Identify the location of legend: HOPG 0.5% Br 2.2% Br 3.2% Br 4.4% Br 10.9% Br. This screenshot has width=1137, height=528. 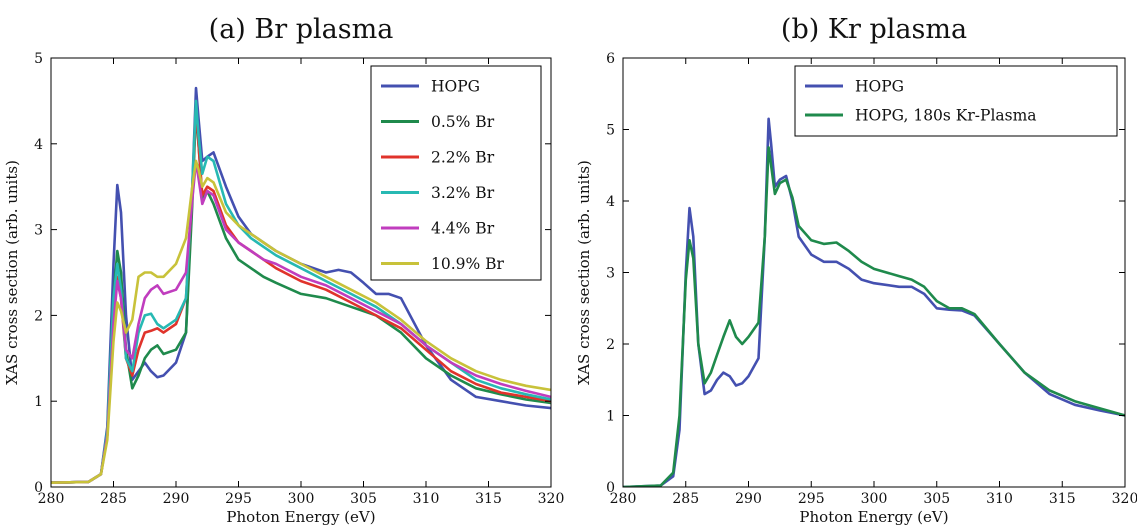
(456, 173).